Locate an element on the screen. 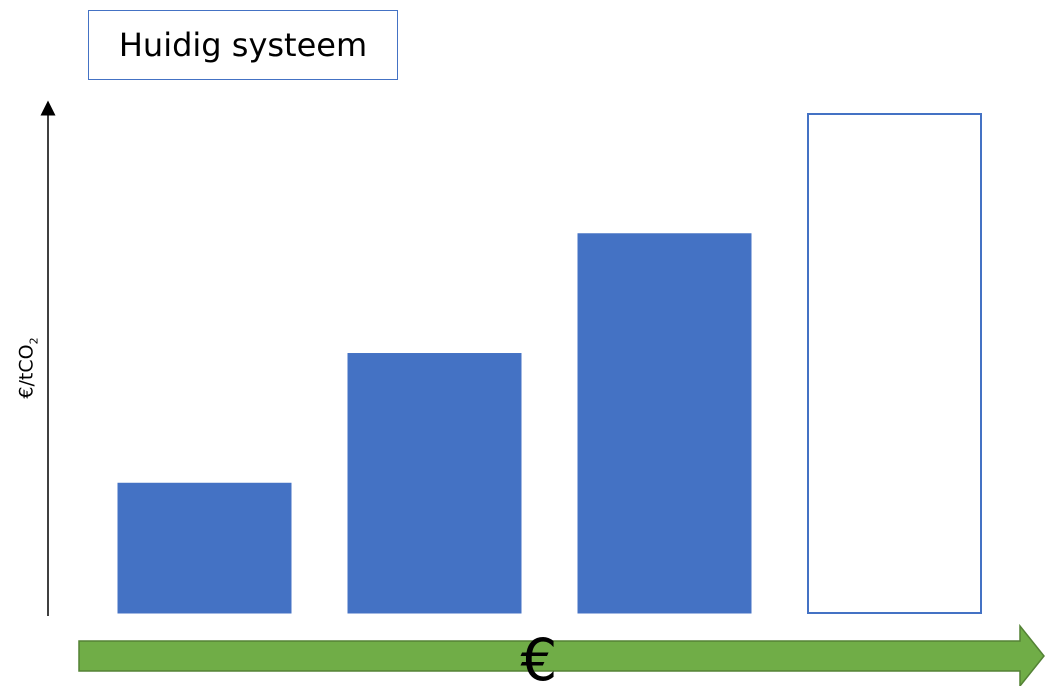 Image resolution: width=1045 pixels, height=694 pixels. chart-title: Huidig systeem is located at coordinates (243, 45).